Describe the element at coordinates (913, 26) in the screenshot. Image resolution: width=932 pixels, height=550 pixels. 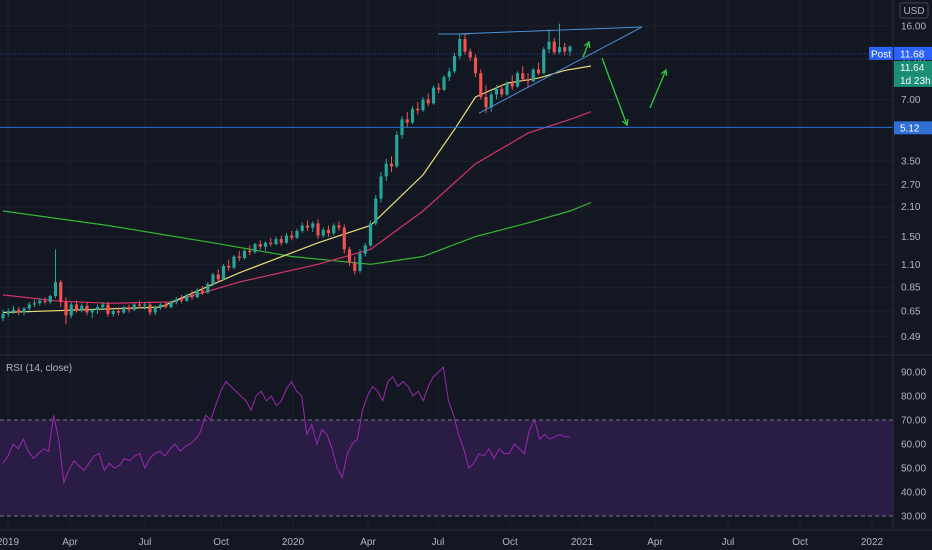
I see `price-tick-label: 16.00` at that location.